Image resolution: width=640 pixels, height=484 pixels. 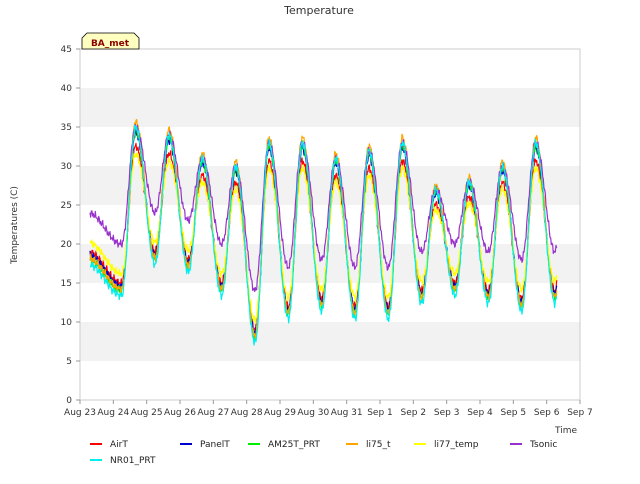 I want to click on chart-title: Temperature, so click(x=318, y=10).